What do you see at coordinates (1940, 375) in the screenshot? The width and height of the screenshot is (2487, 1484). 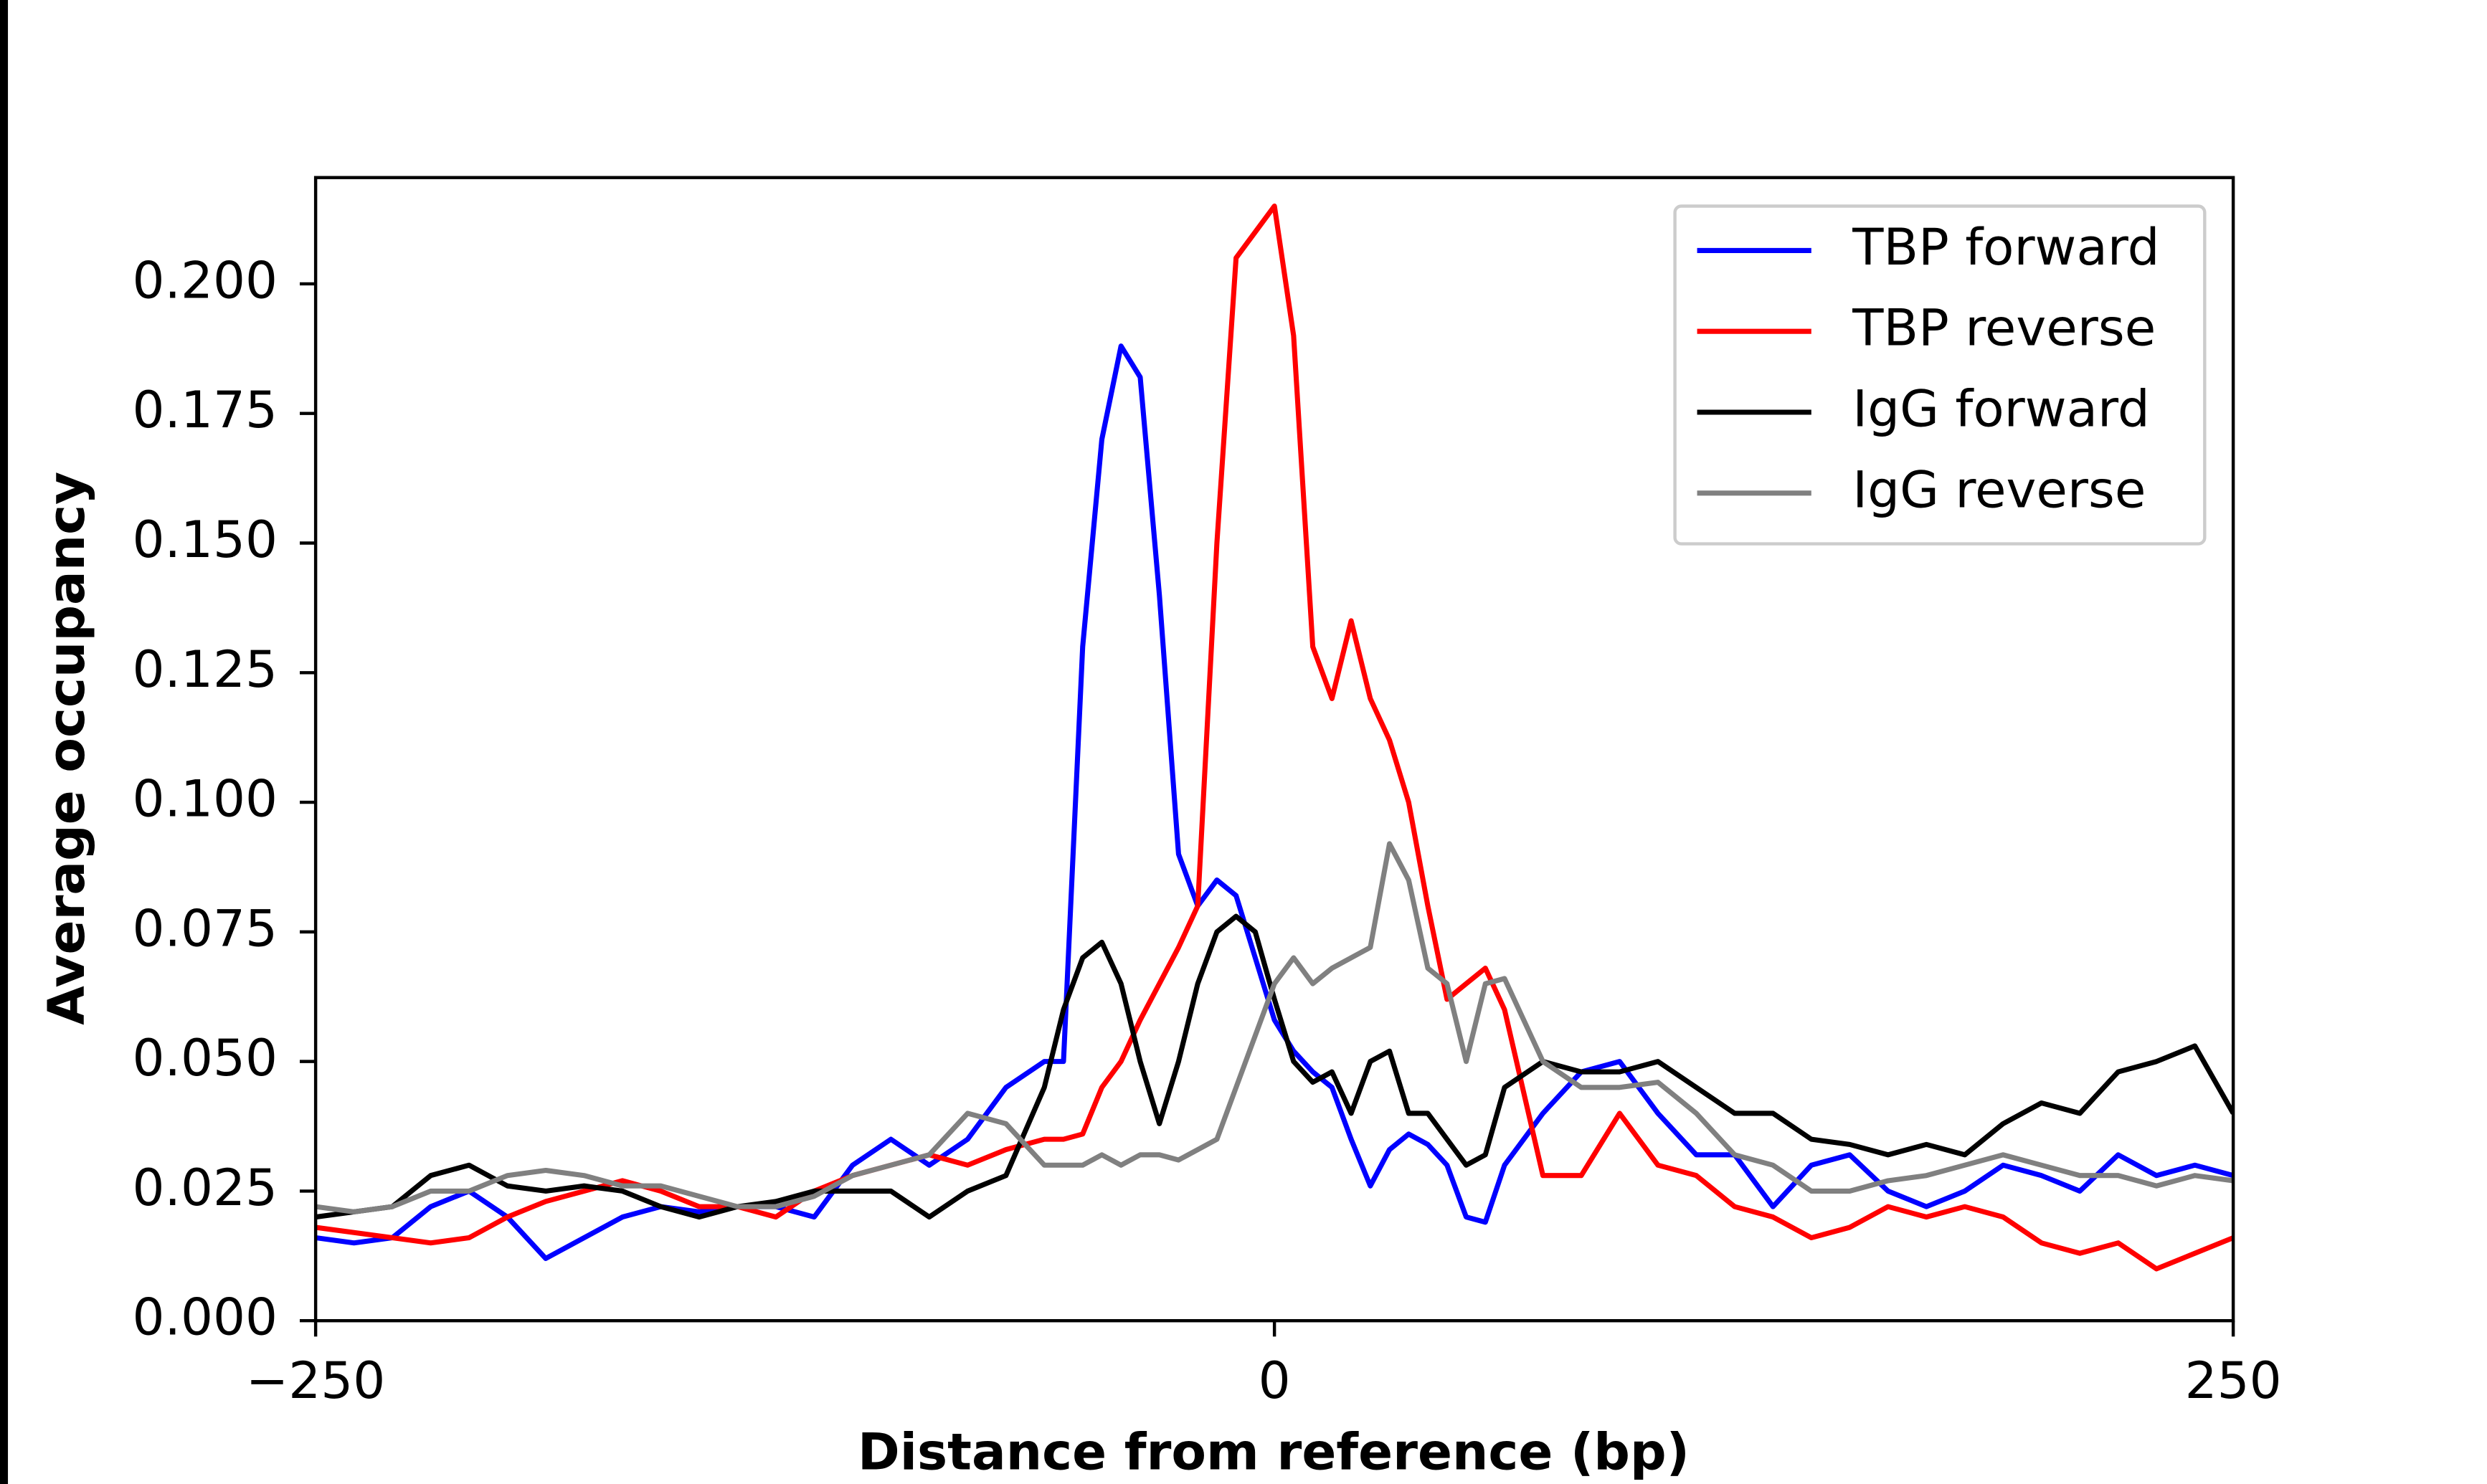 I see `legend-box` at bounding box center [1940, 375].